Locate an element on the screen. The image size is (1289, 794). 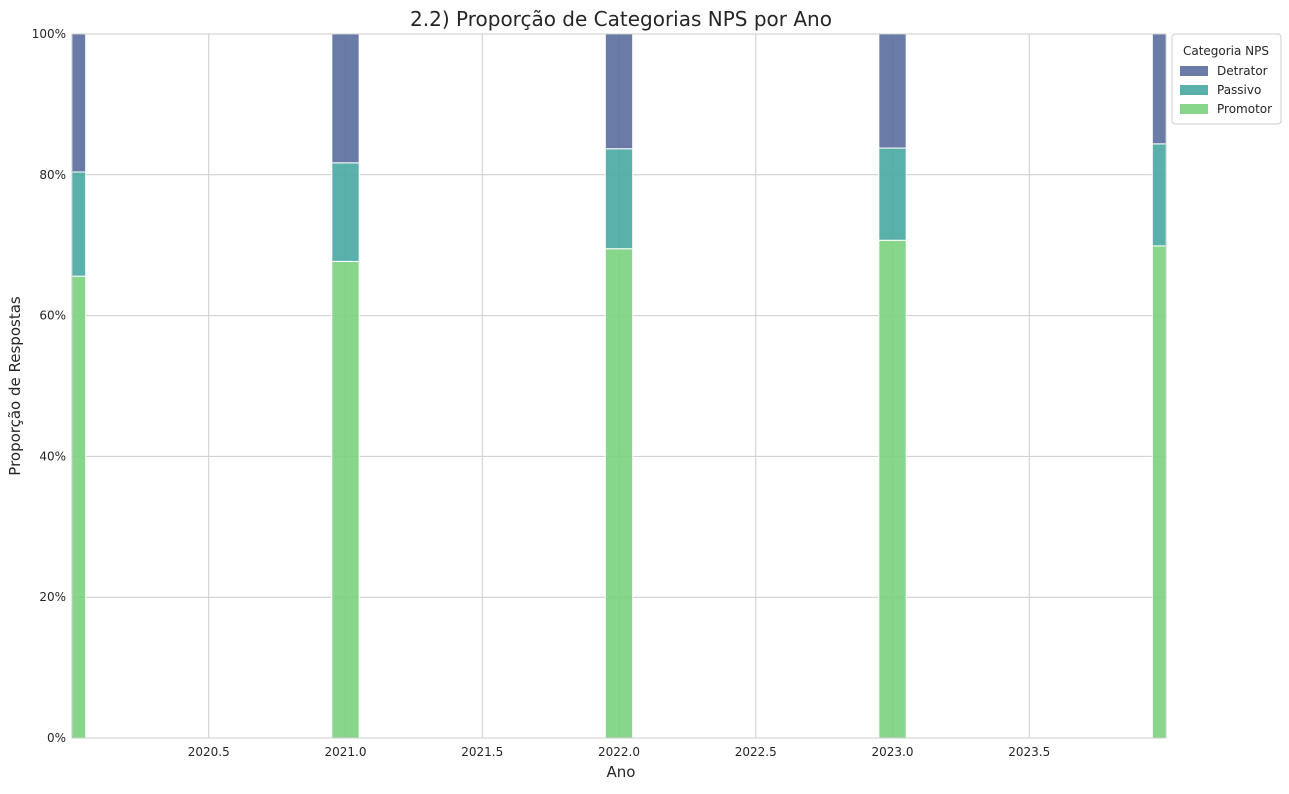
bar-promotor-2024 is located at coordinates (1159, 492).